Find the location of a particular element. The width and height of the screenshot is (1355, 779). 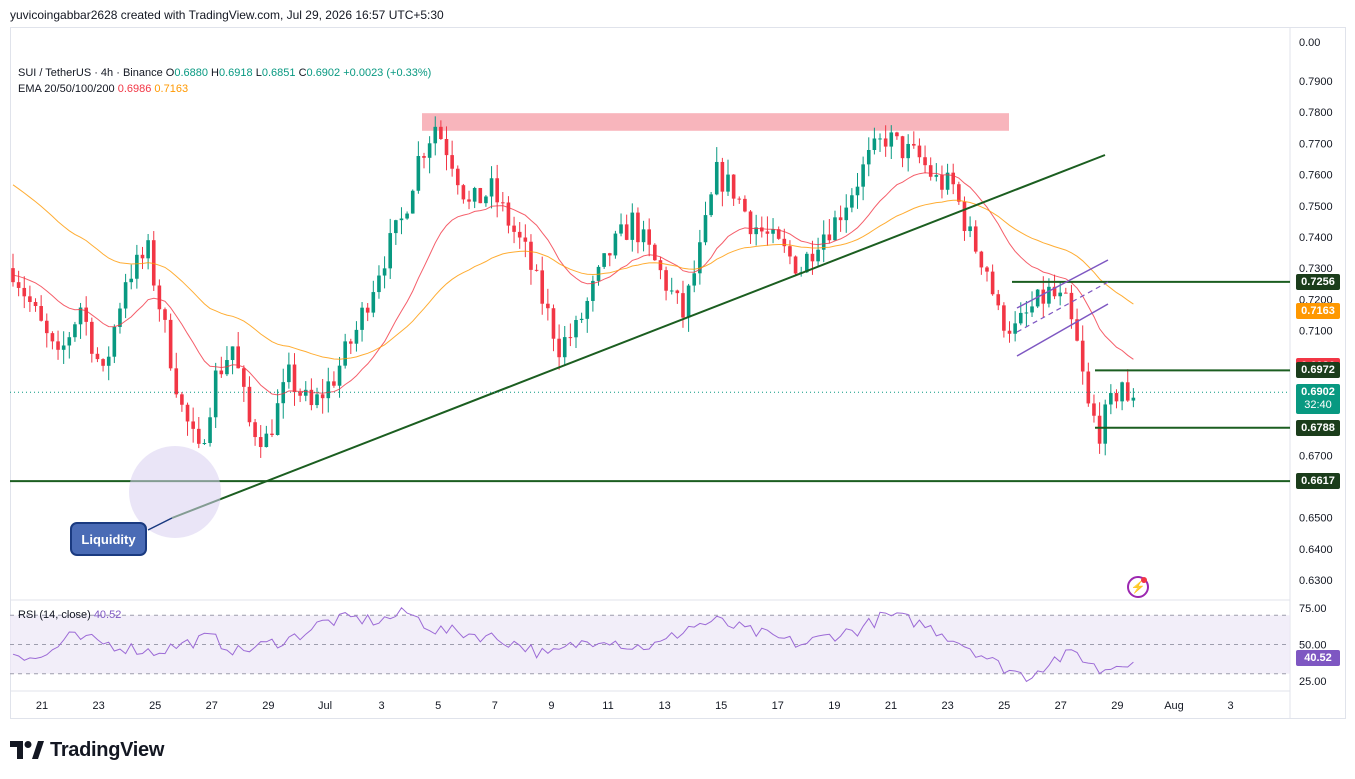

liquidity-arrow is located at coordinates (160, 524).